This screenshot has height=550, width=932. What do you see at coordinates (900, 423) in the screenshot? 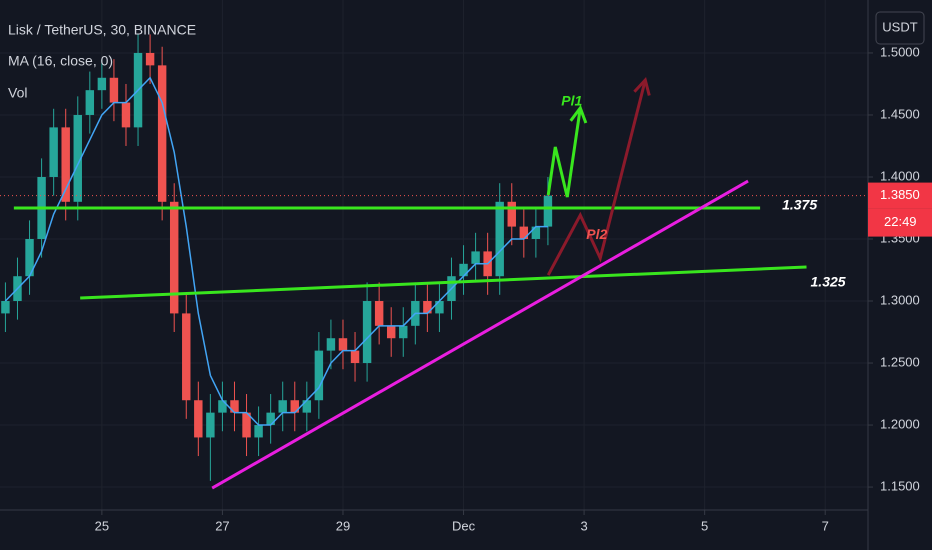
I see `y-tick-label: 1.2000` at bounding box center [900, 423].